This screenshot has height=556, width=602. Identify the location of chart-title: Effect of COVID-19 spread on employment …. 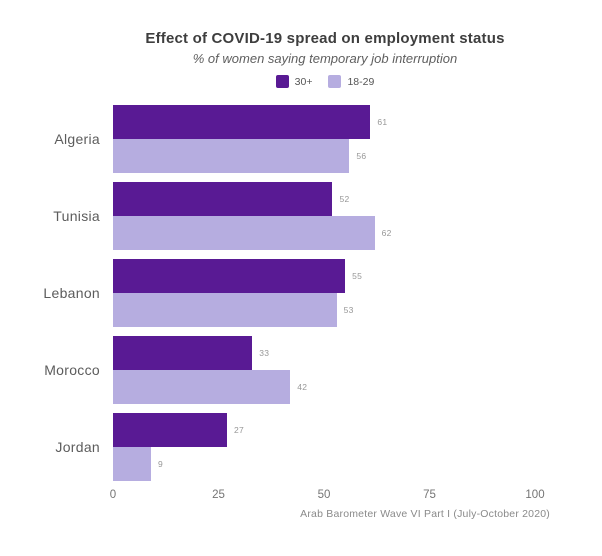
(325, 38).